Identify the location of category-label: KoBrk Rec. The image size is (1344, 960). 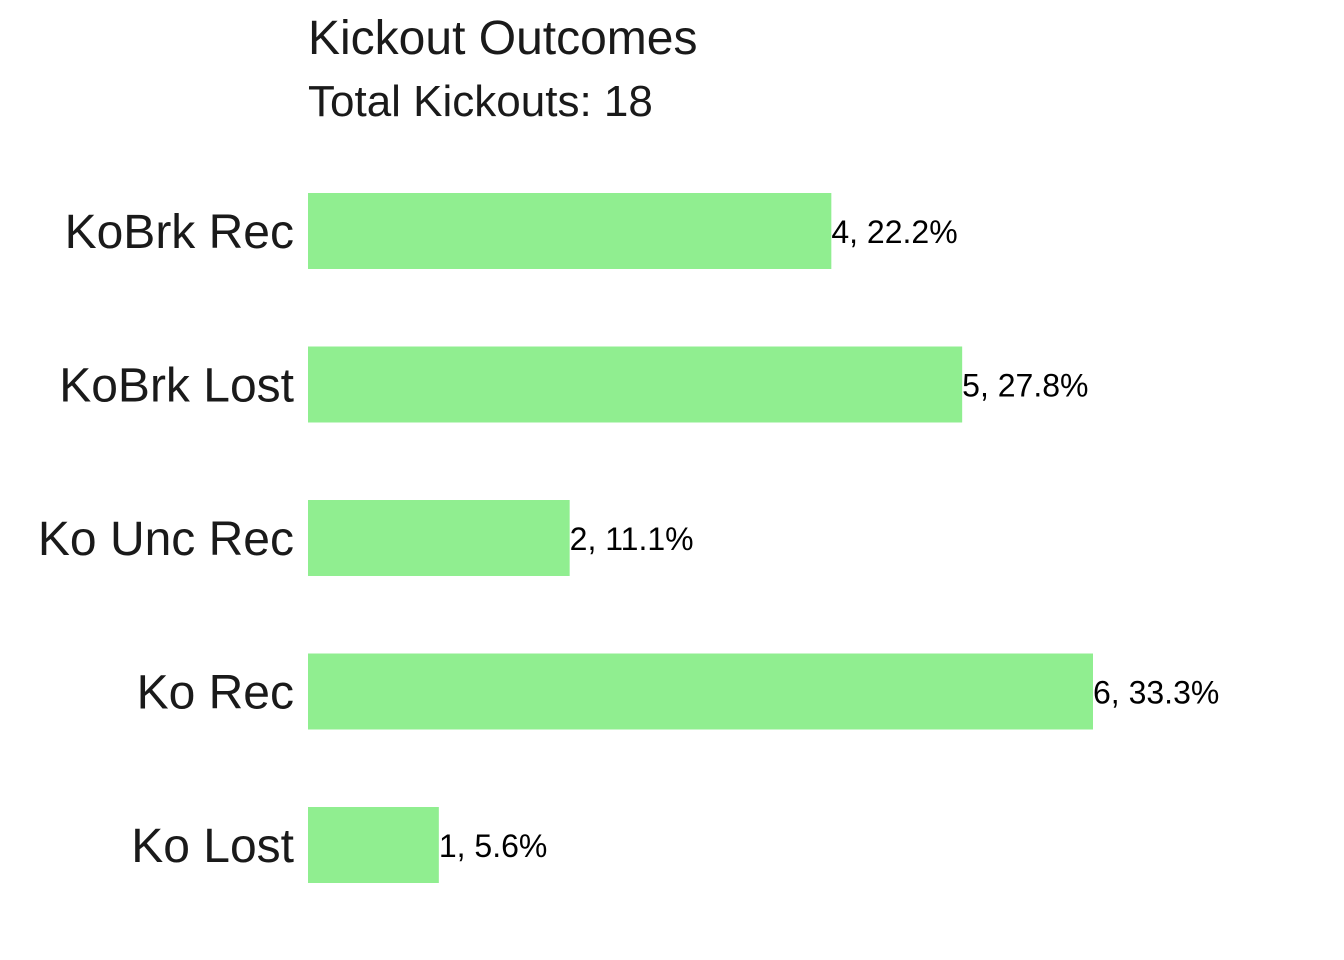
(179, 232).